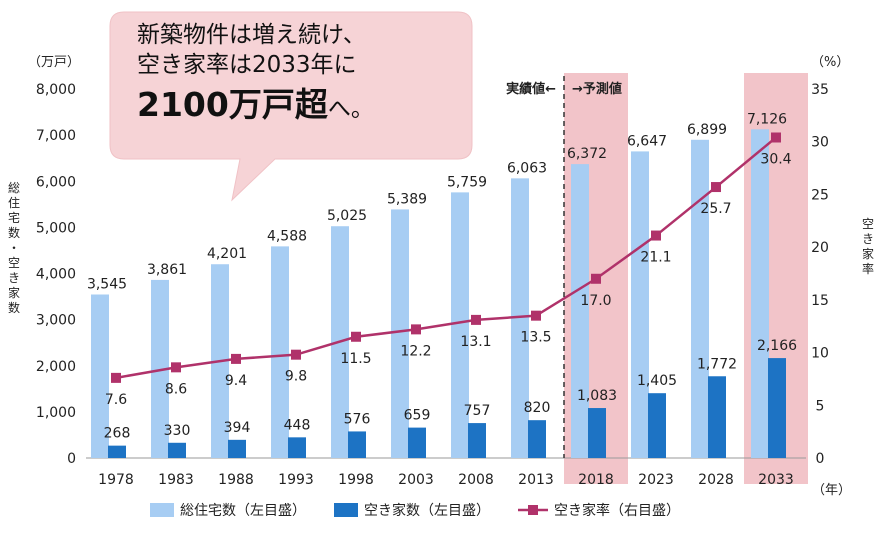 This screenshot has width=885, height=546. I want to click on label-vacant-2018: 1,083, so click(597, 396).